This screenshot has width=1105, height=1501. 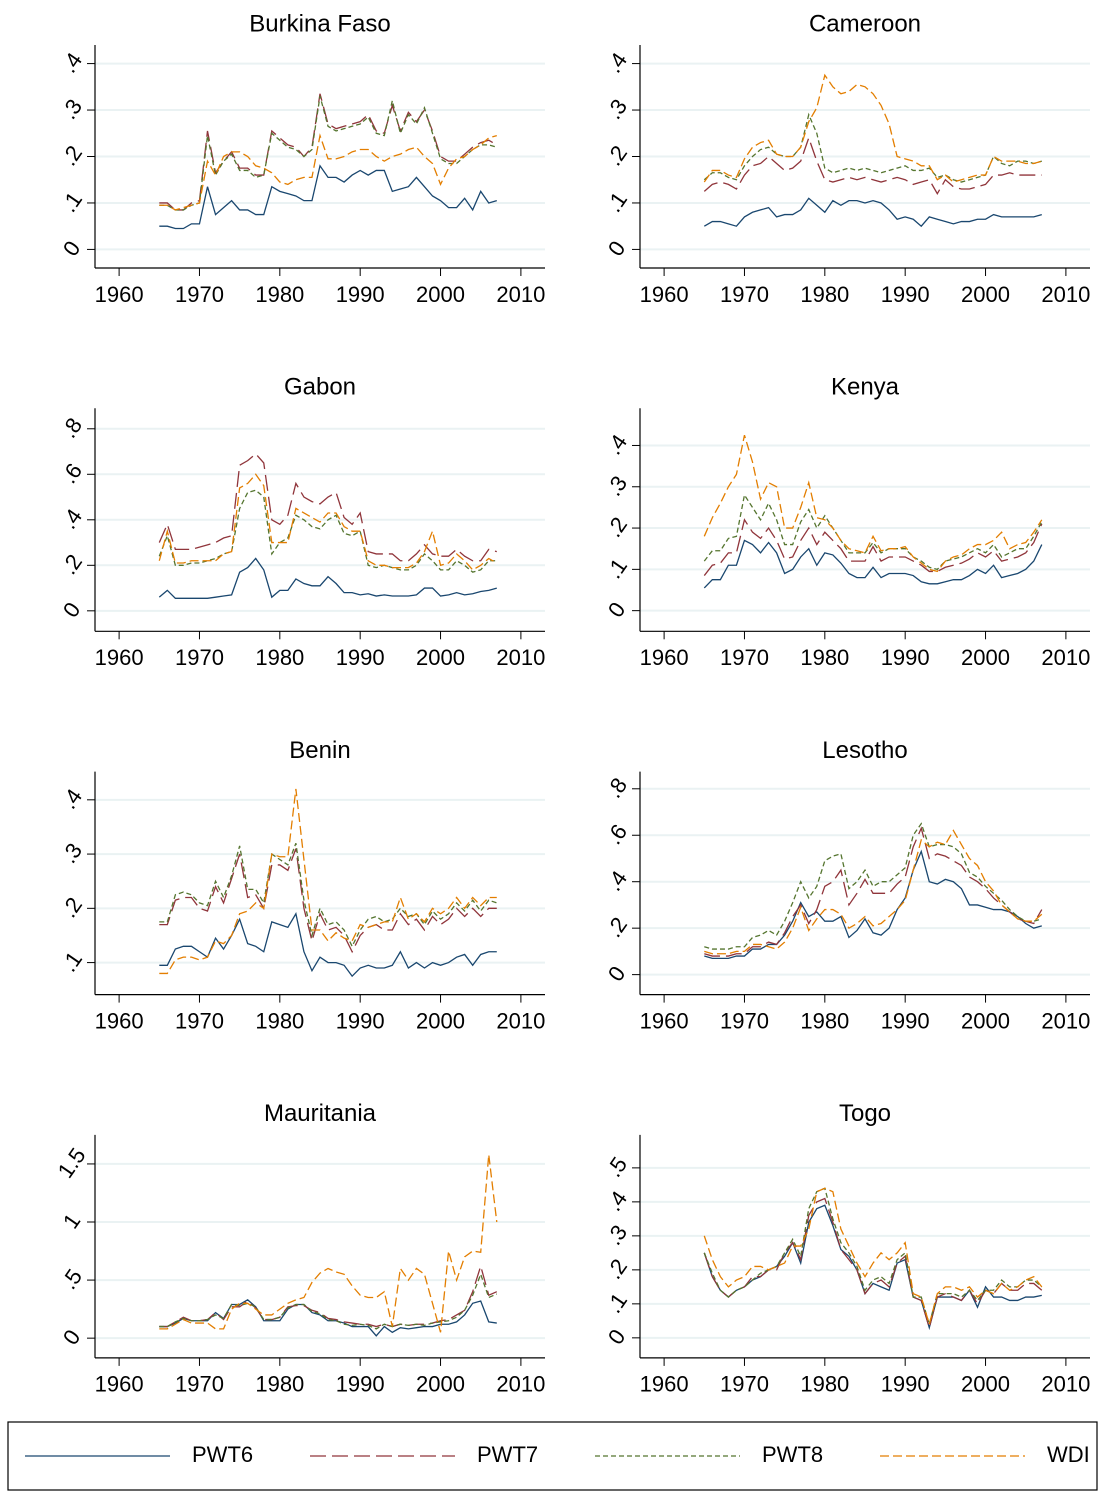 What do you see at coordinates (319, 23) in the screenshot?
I see `panel-title: Burkina Faso` at bounding box center [319, 23].